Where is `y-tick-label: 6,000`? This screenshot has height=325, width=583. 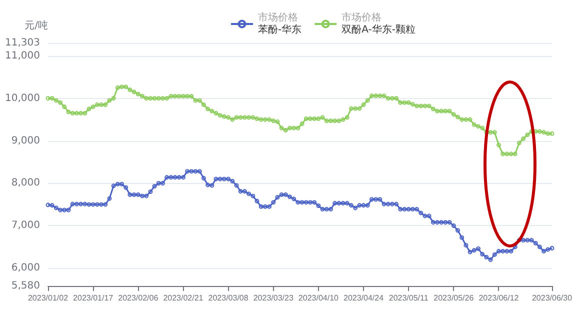
y-tick-label: 6,000 is located at coordinates (25, 268).